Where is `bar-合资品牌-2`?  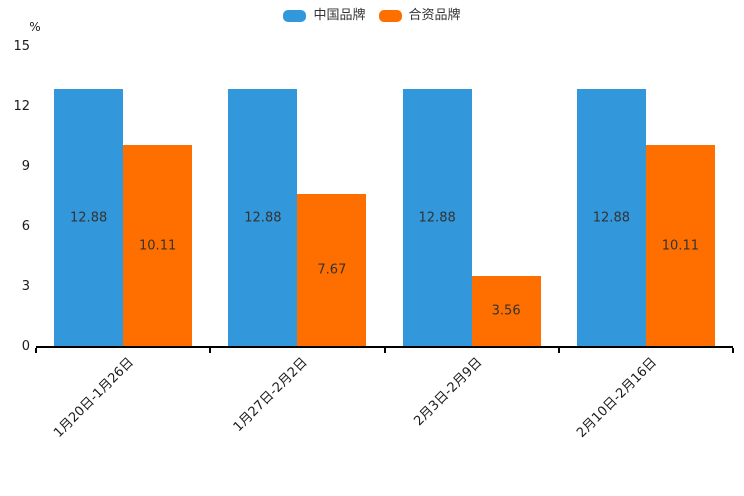
bar-合资品牌-2 is located at coordinates (332, 270).